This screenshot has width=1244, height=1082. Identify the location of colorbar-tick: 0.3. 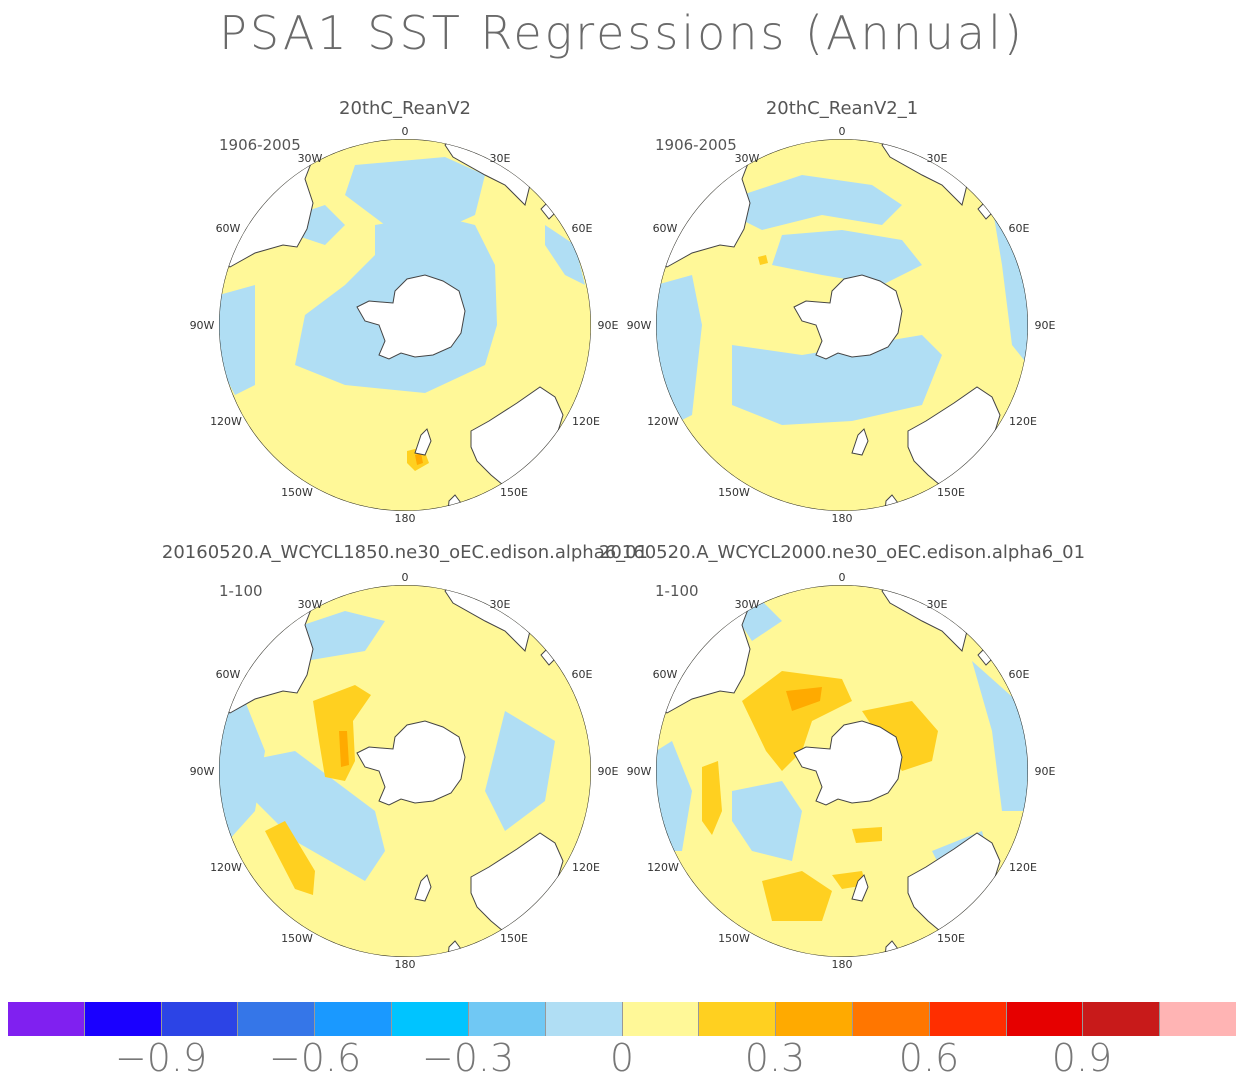
(775, 1058).